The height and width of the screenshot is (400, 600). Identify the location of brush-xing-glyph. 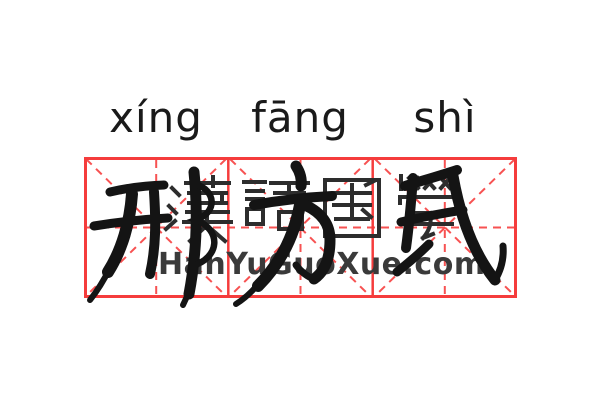
(152, 237).